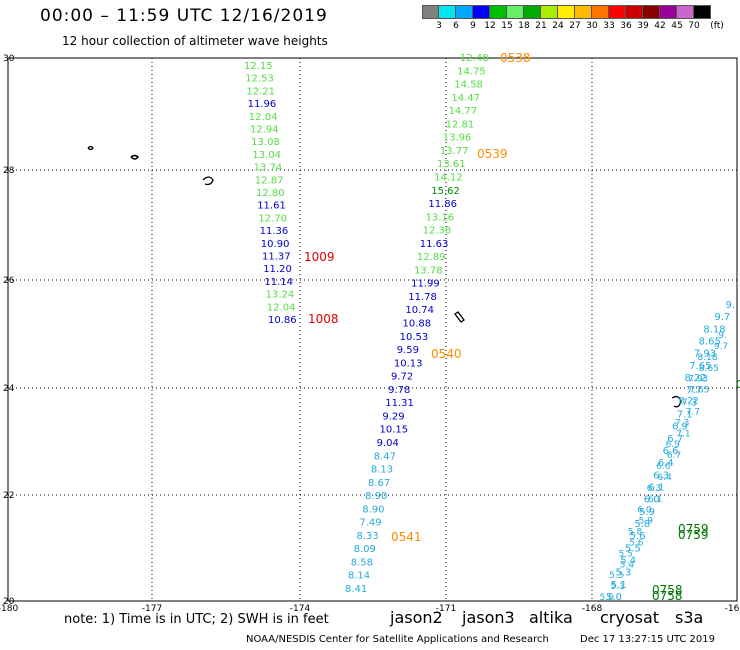  What do you see at coordinates (738, 384) in the screenshot?
I see `edge-value: 0` at bounding box center [738, 384].